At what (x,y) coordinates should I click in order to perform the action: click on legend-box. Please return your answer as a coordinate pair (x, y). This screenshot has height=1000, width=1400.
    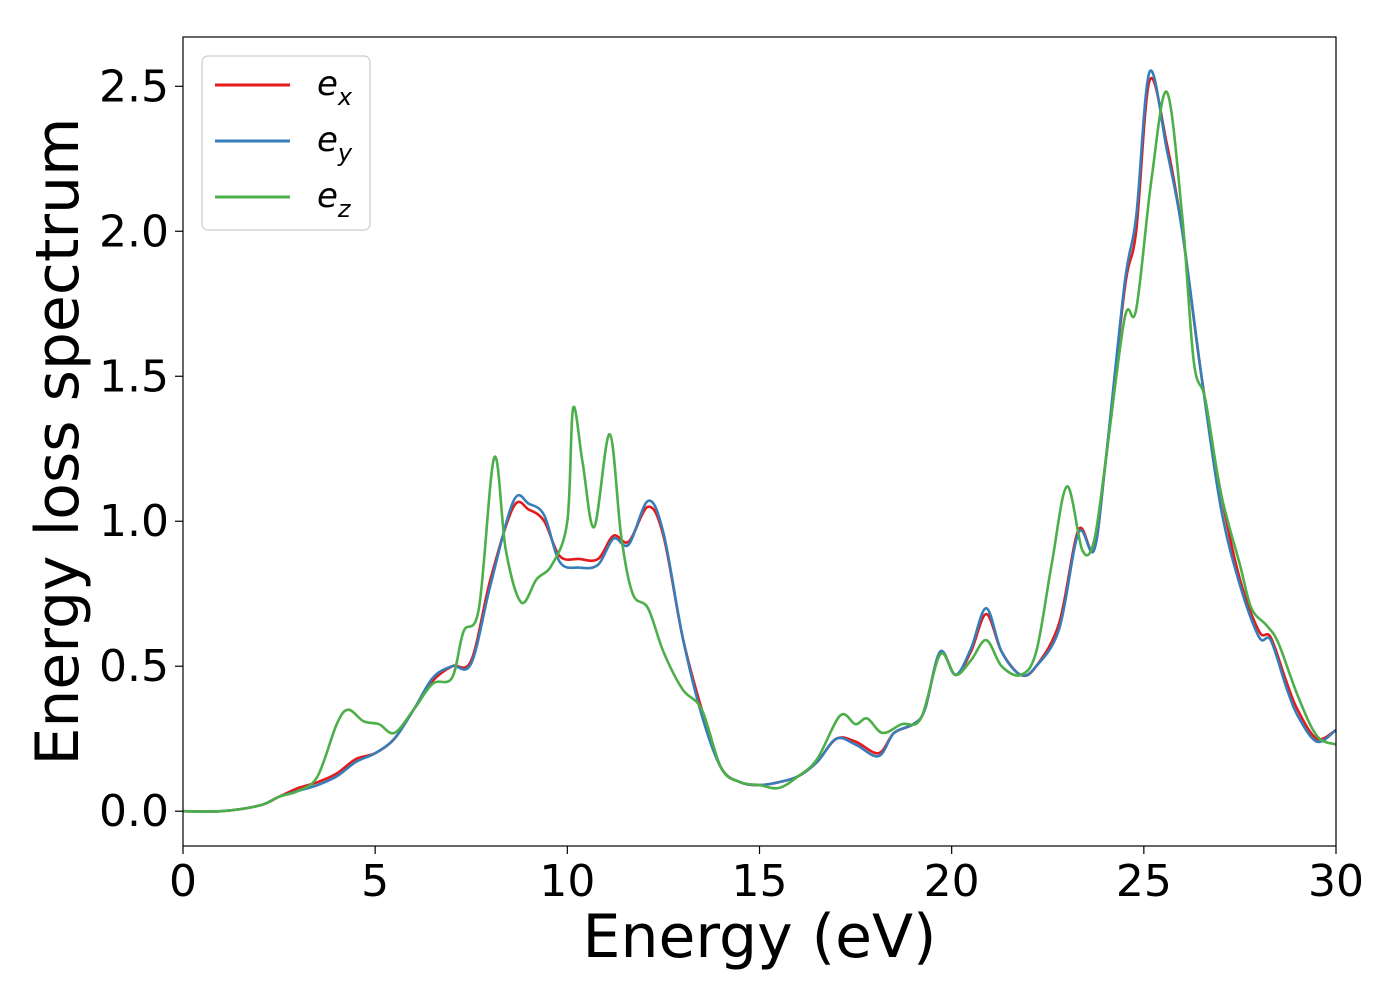
    Looking at the image, I should click on (286, 143).